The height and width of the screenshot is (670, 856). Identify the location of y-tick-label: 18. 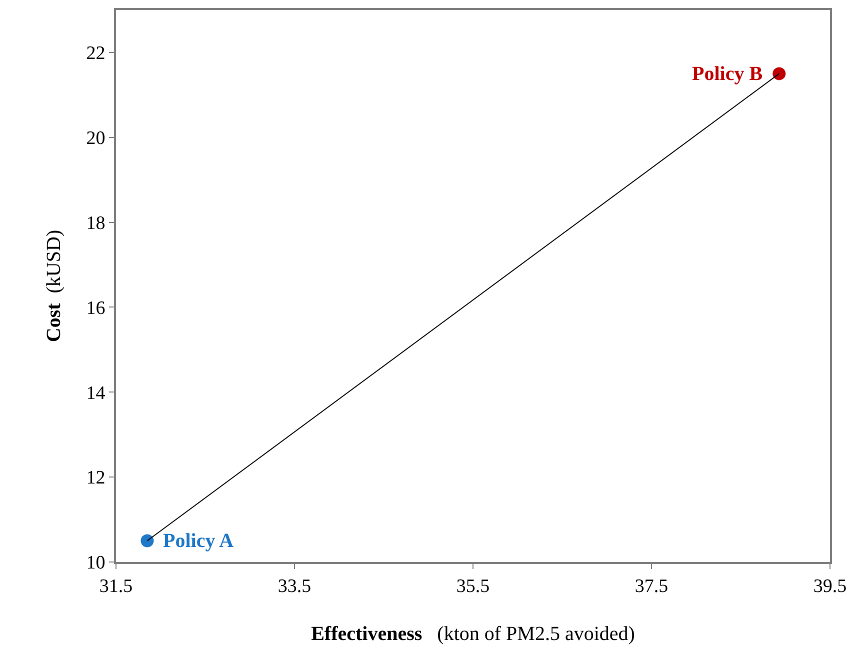
(96, 223).